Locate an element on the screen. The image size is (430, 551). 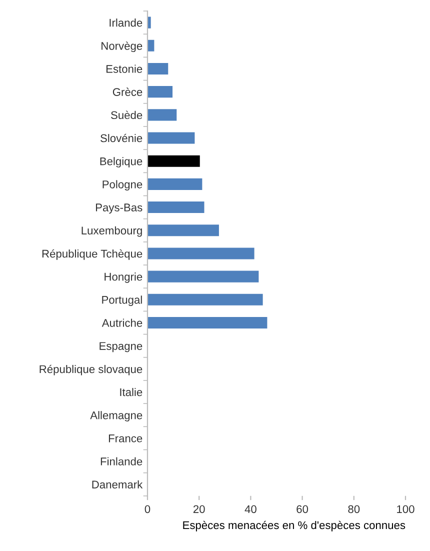
y-tick-label: Irlande is located at coordinates (126, 22).